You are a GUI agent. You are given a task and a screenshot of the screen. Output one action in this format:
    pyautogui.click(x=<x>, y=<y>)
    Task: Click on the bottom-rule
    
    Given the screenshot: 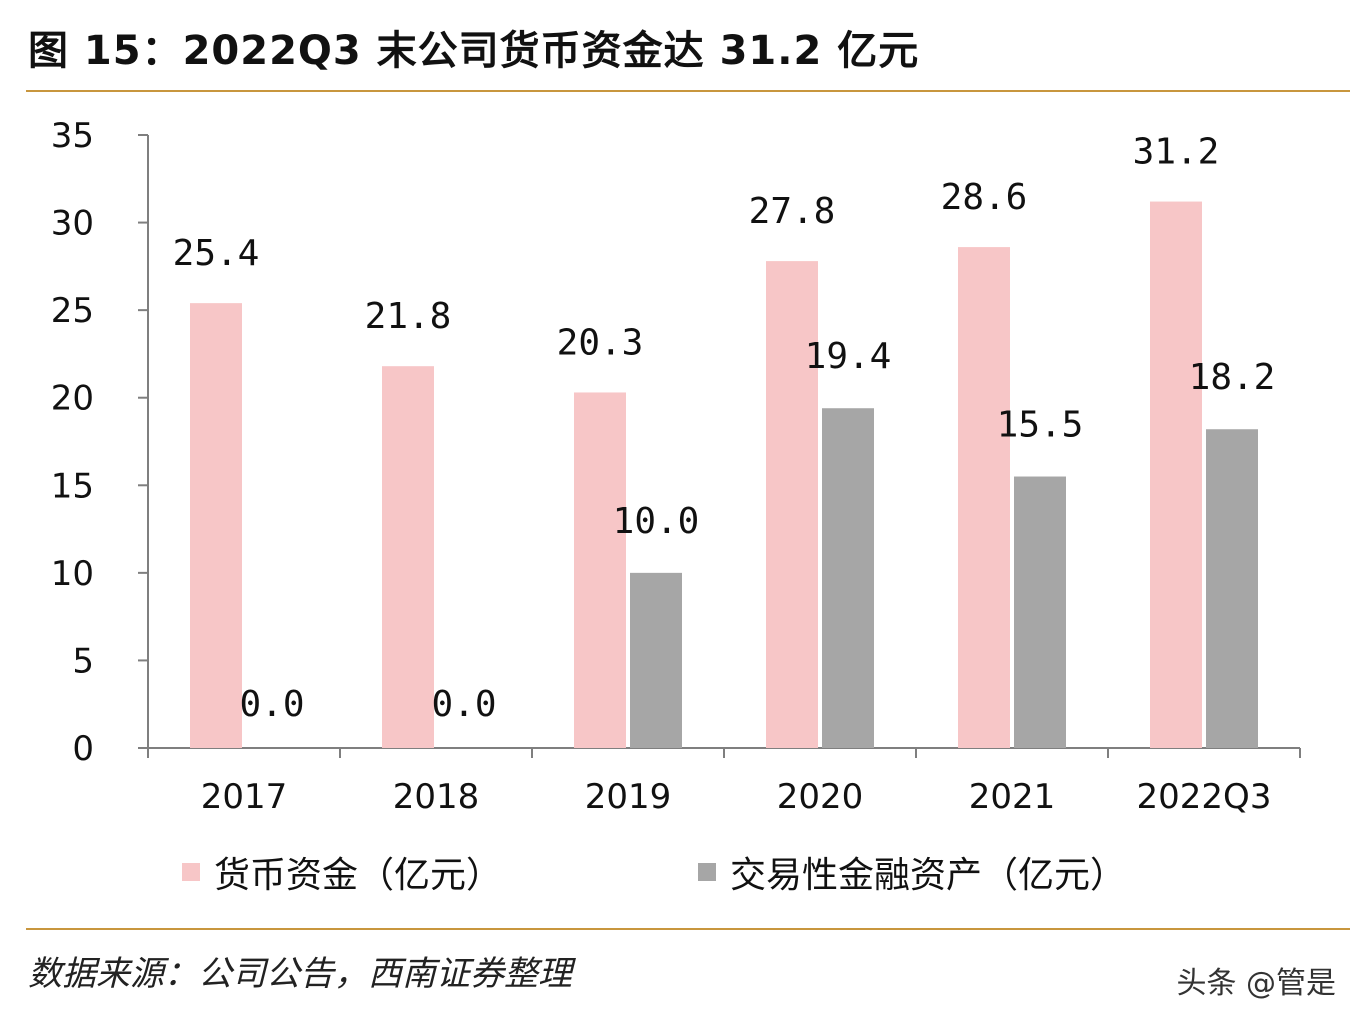 What is the action you would take?
    pyautogui.click(x=688, y=929)
    